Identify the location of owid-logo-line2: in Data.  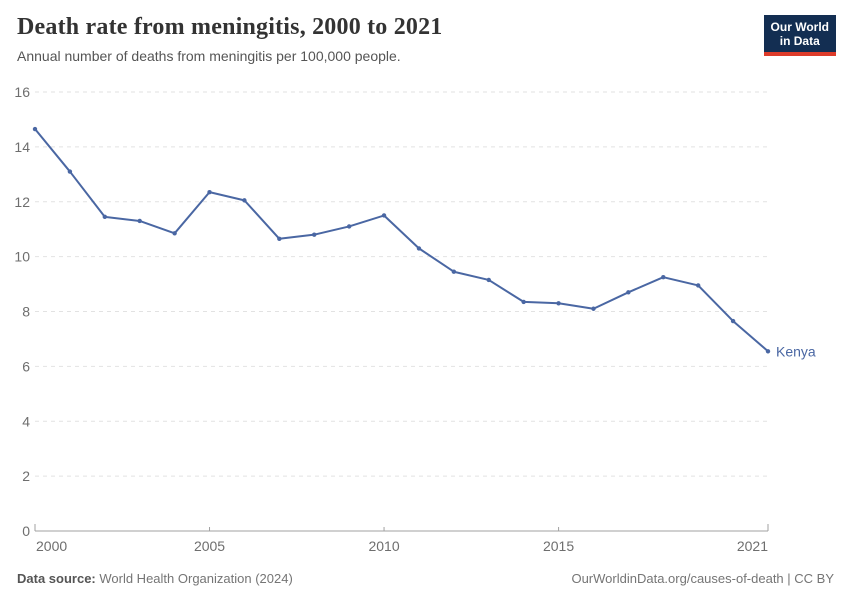
(799, 41).